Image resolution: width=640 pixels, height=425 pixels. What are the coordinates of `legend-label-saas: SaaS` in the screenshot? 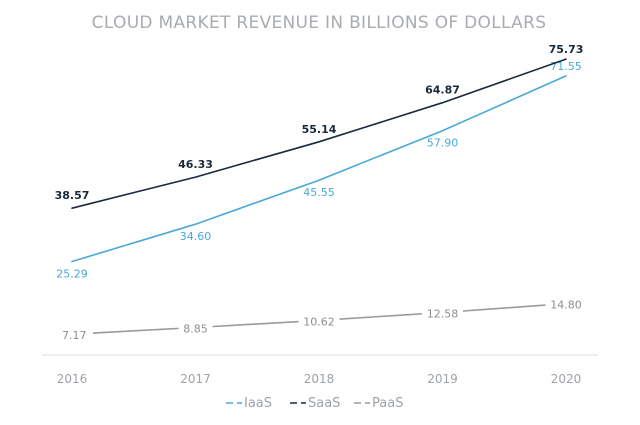 It's located at (324, 403).